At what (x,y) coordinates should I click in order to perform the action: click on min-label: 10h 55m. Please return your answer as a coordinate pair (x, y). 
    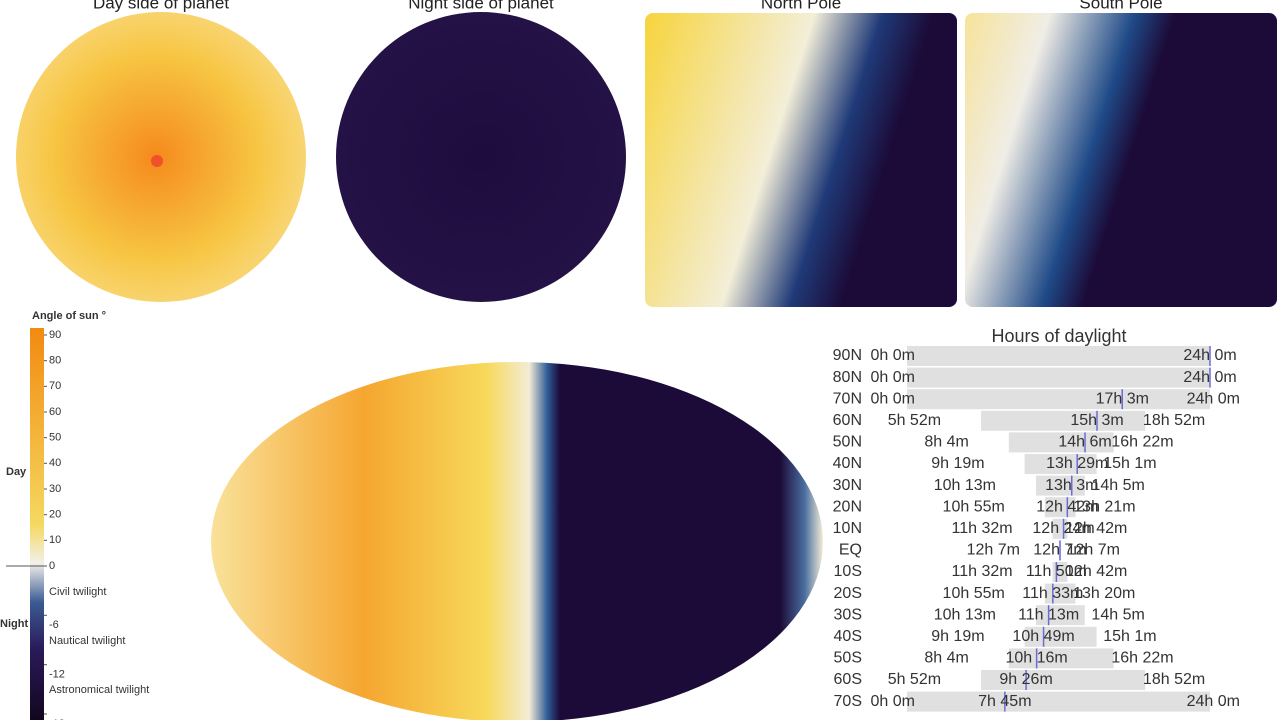
    Looking at the image, I should click on (974, 506).